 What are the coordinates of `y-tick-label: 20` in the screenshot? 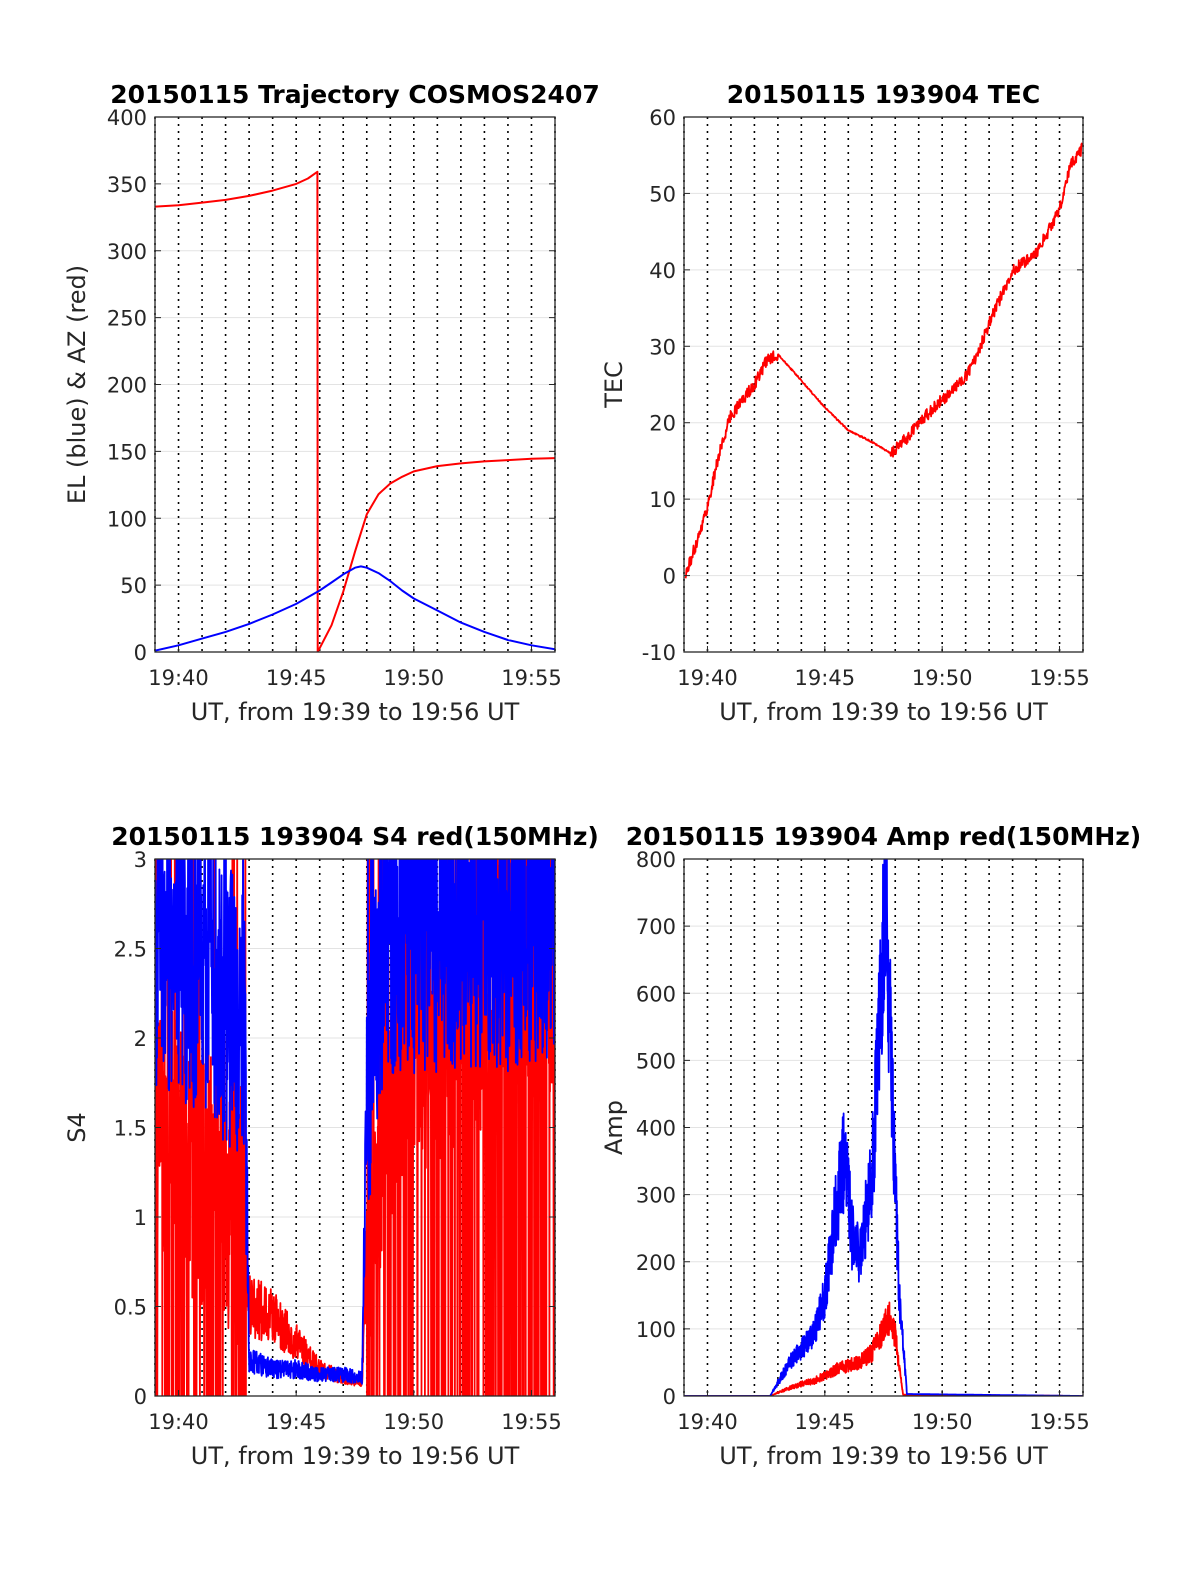 It's located at (662, 424).